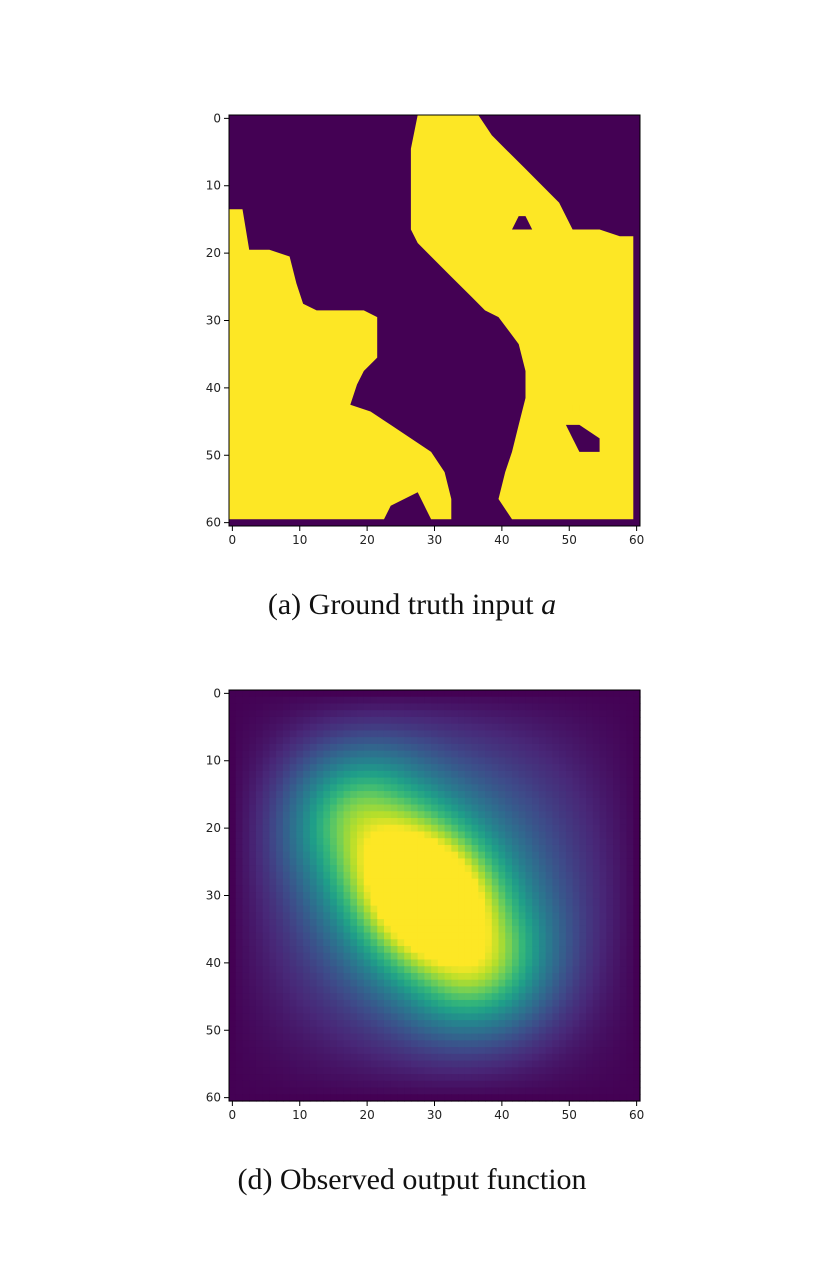 Image resolution: width=824 pixels, height=1270 pixels. I want to click on axis-a-ytick-label: 0, so click(217, 118).